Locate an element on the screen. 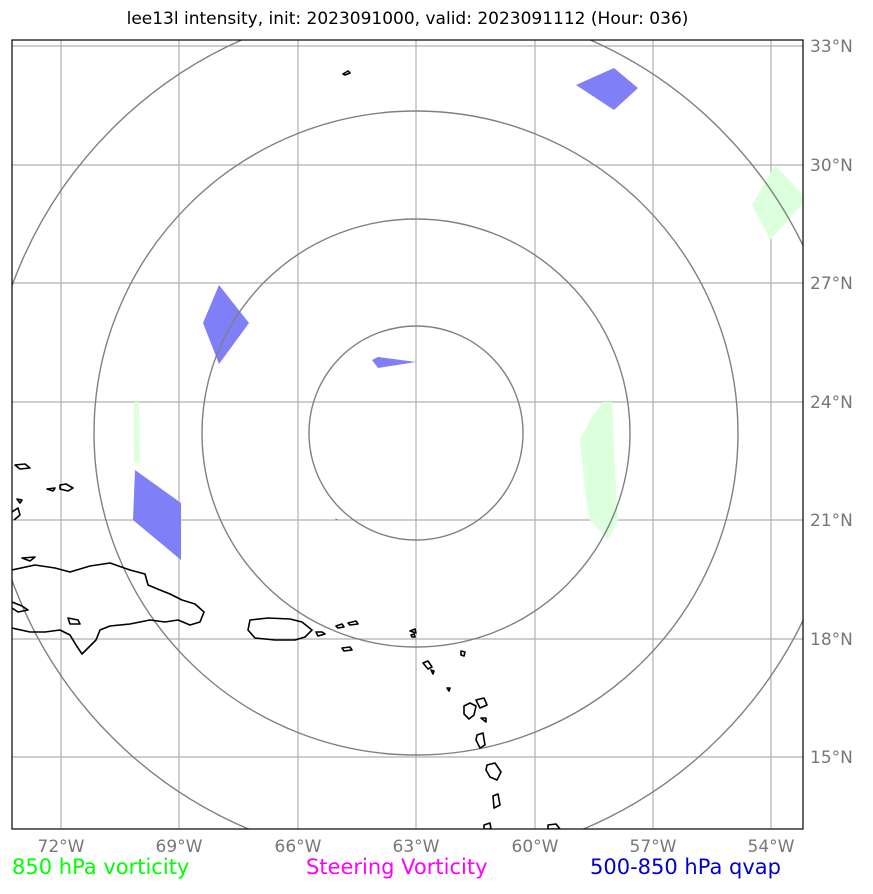  lat-tick-label: 15°N is located at coordinates (831, 758).